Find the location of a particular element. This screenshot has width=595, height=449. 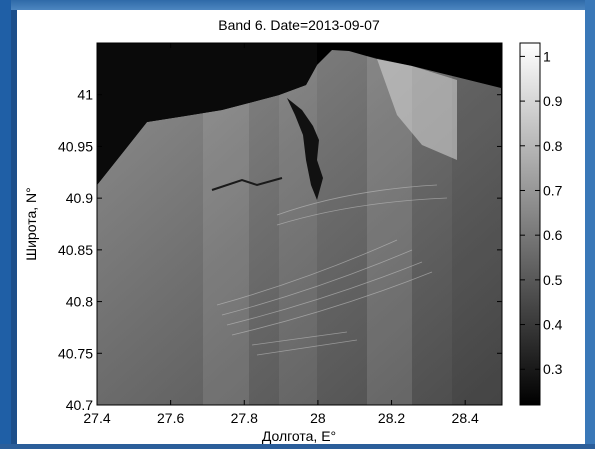

bright-coastal-water is located at coordinates (417, 109).